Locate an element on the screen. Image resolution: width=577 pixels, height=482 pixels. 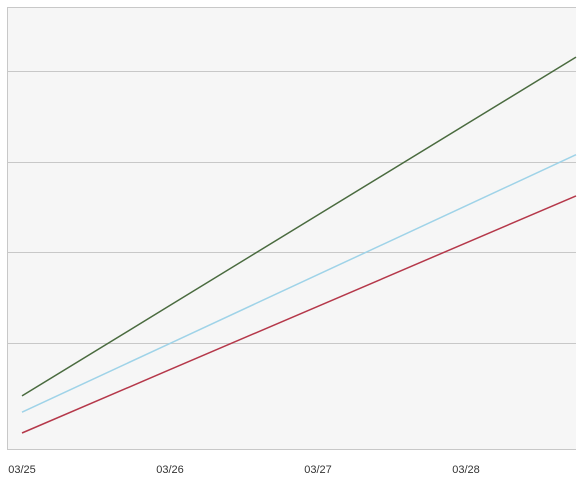
x-tick-label: 03/26 is located at coordinates (170, 470).